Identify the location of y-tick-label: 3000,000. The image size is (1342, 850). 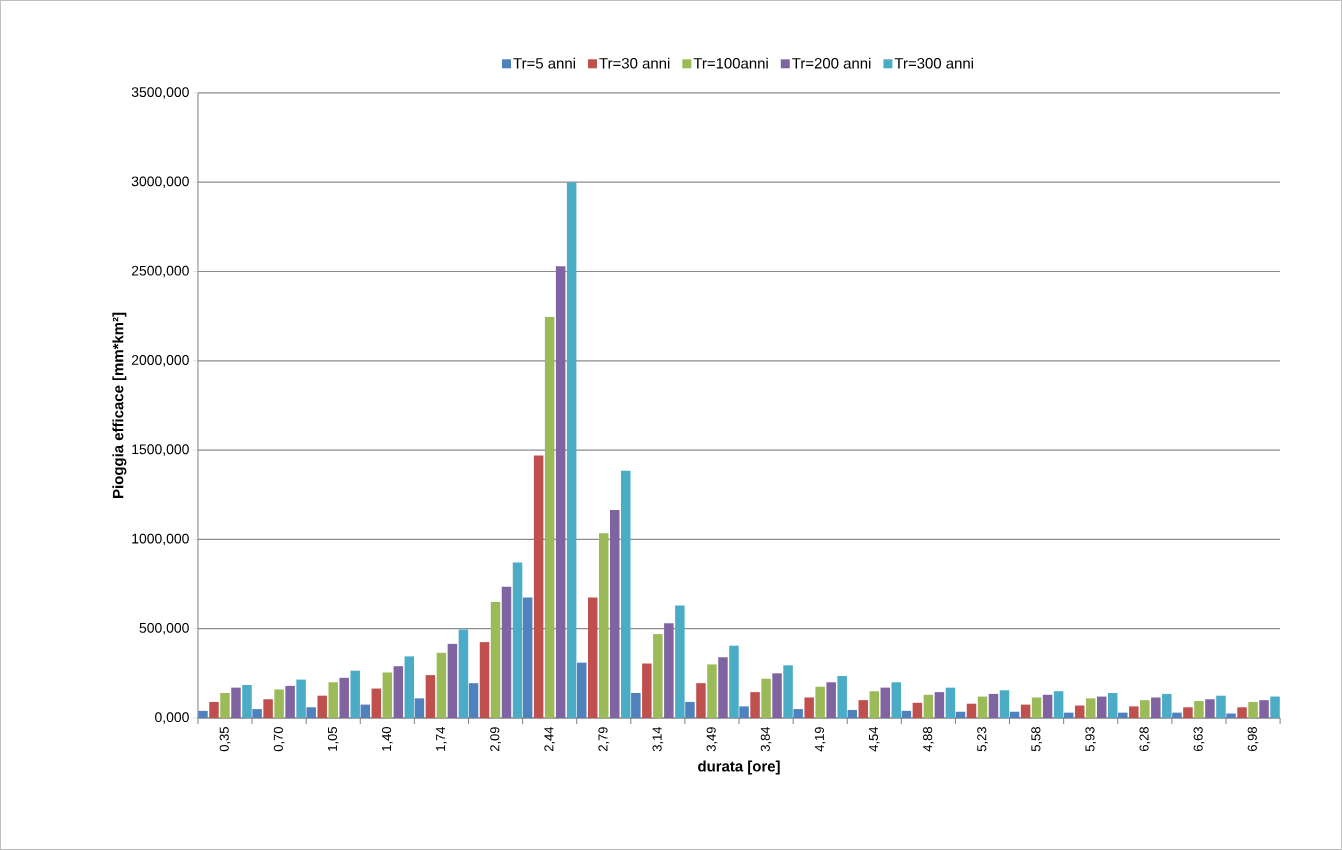
(160, 182).